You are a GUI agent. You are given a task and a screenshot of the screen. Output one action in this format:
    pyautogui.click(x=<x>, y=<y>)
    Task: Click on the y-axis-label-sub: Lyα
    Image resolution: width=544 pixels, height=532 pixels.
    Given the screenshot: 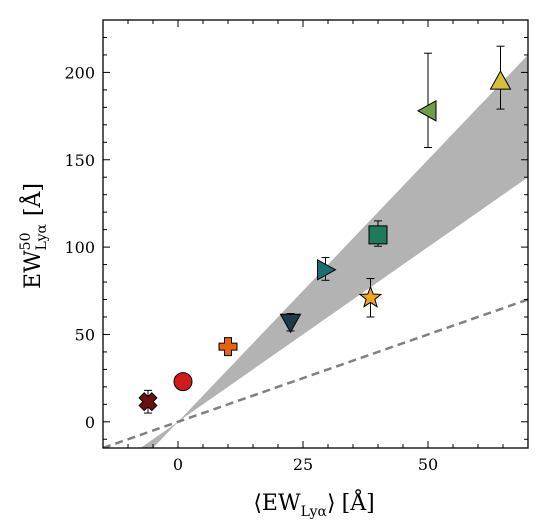 What is the action you would take?
    pyautogui.click(x=42, y=237)
    